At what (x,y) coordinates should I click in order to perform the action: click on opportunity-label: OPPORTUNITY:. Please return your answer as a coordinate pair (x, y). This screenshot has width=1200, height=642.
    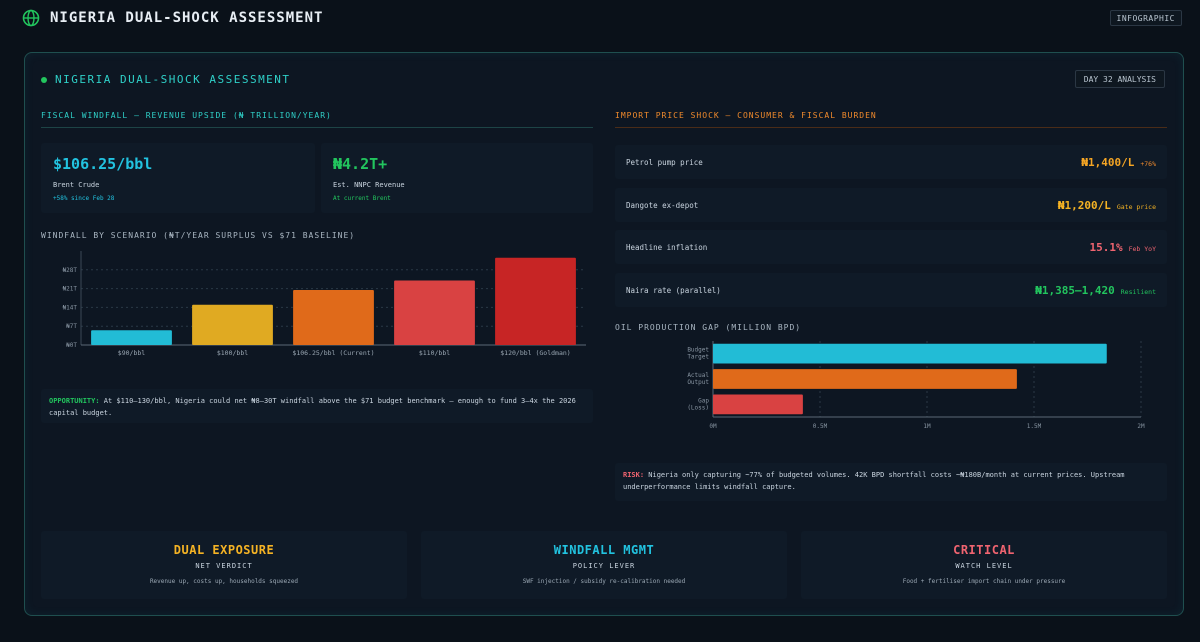
    Looking at the image, I should click on (74, 401).